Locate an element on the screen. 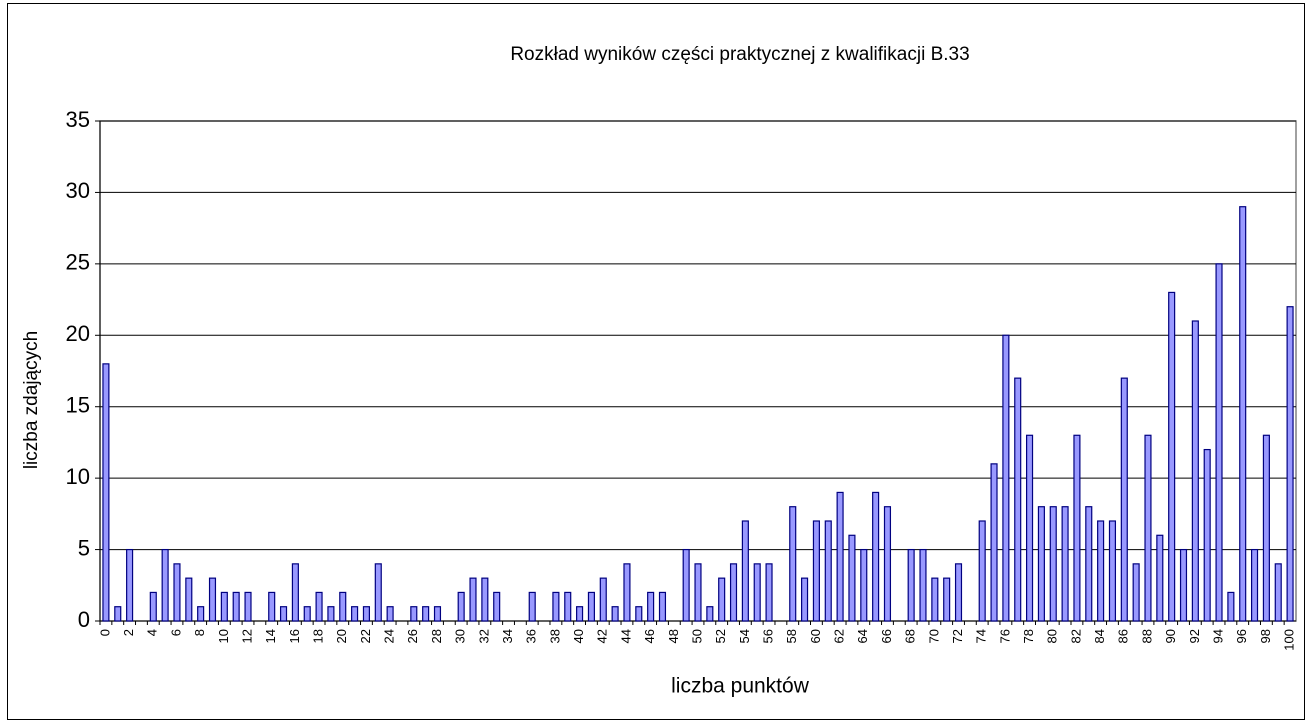 Image resolution: width=1307 pixels, height=721 pixels. x-tick-label: 52 is located at coordinates (720, 636).